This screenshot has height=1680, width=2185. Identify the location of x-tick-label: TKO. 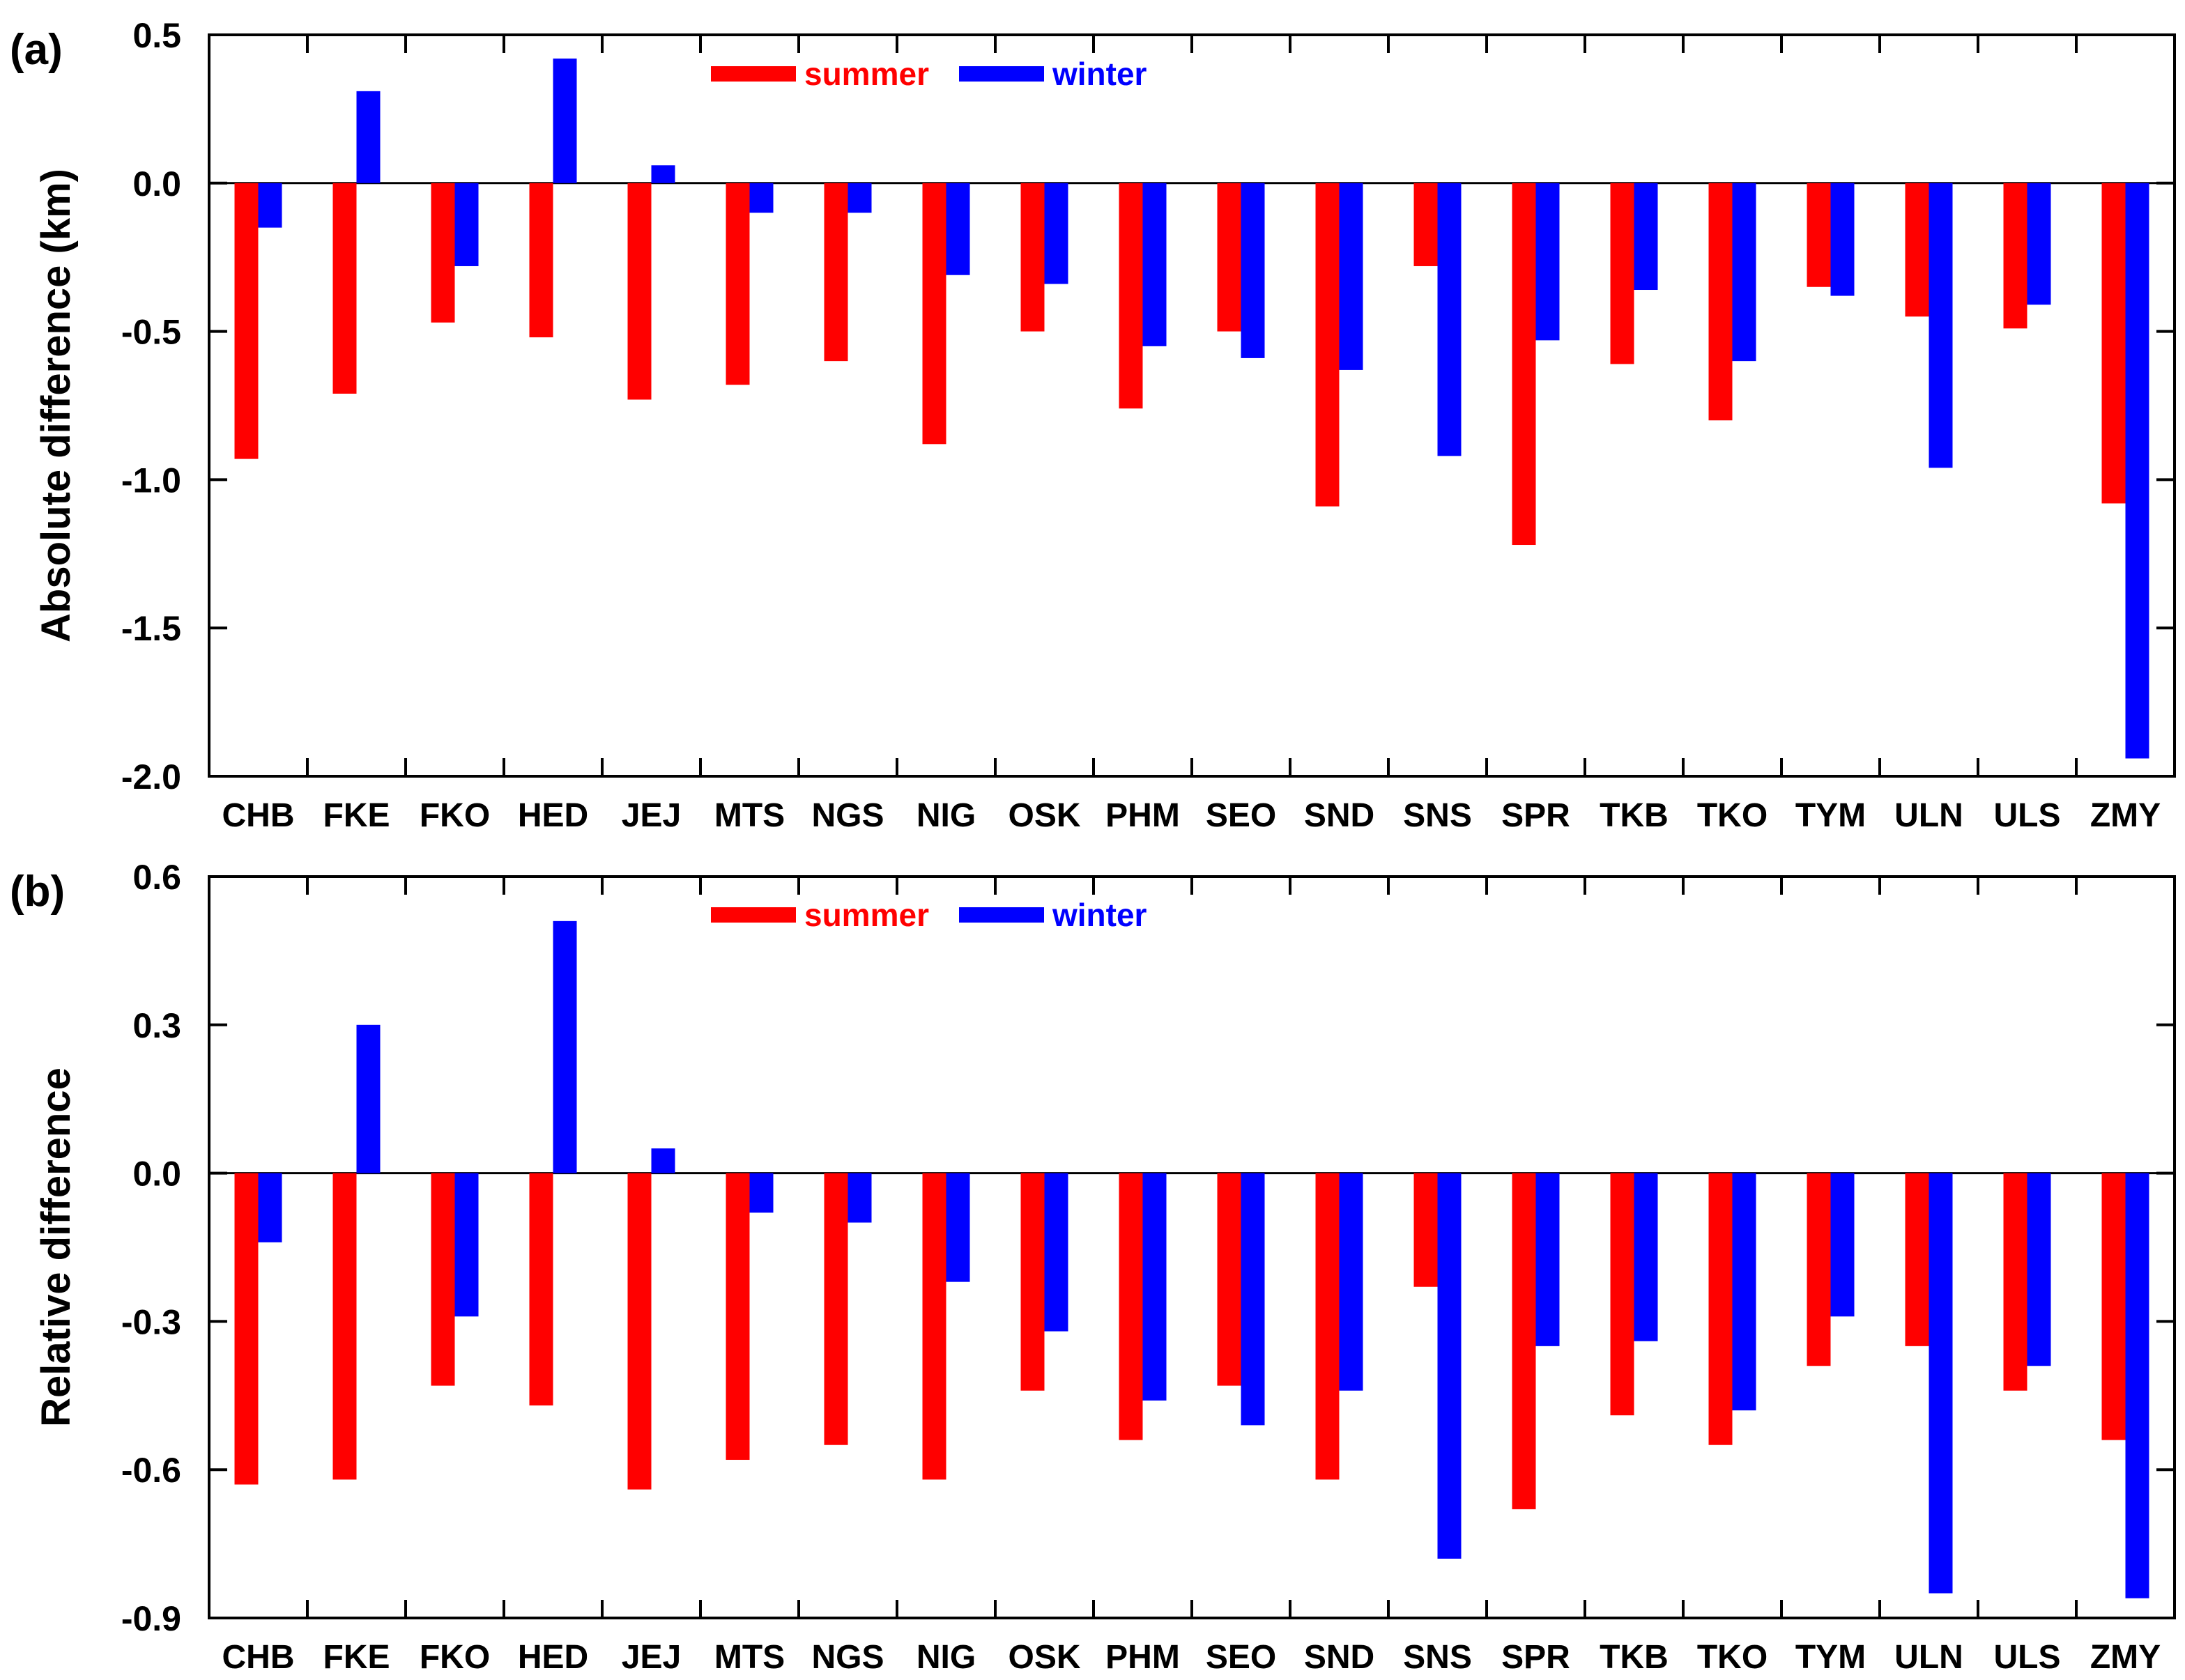
(1733, 1657).